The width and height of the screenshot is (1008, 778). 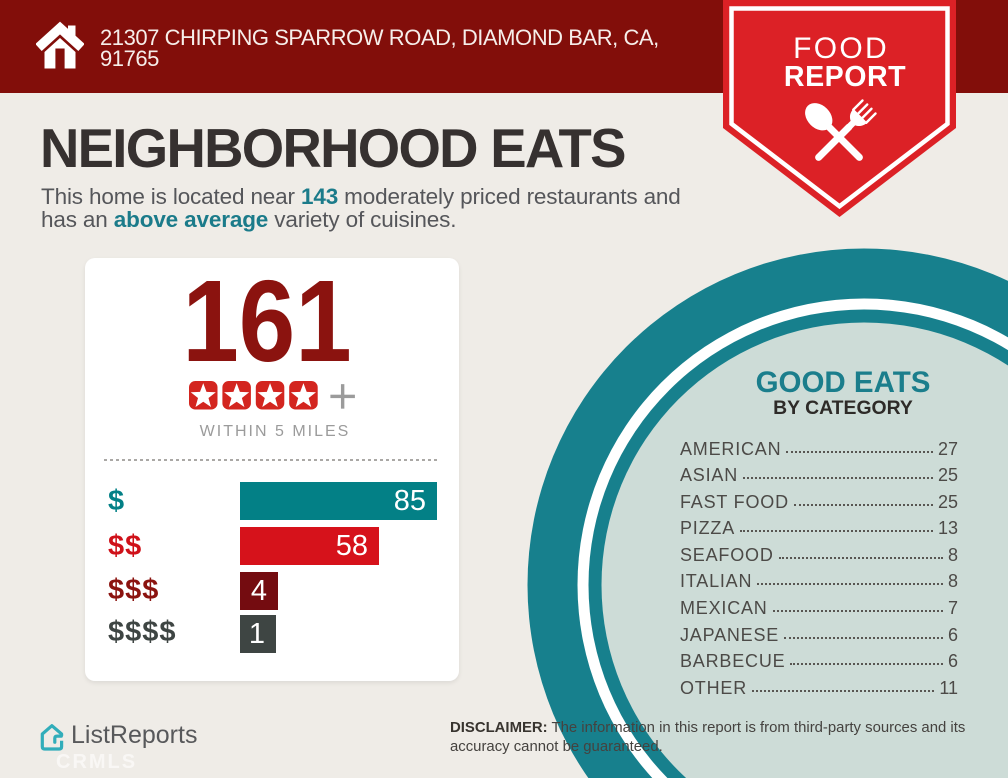 What do you see at coordinates (845, 77) in the screenshot?
I see `svg-text: REPORT` at bounding box center [845, 77].